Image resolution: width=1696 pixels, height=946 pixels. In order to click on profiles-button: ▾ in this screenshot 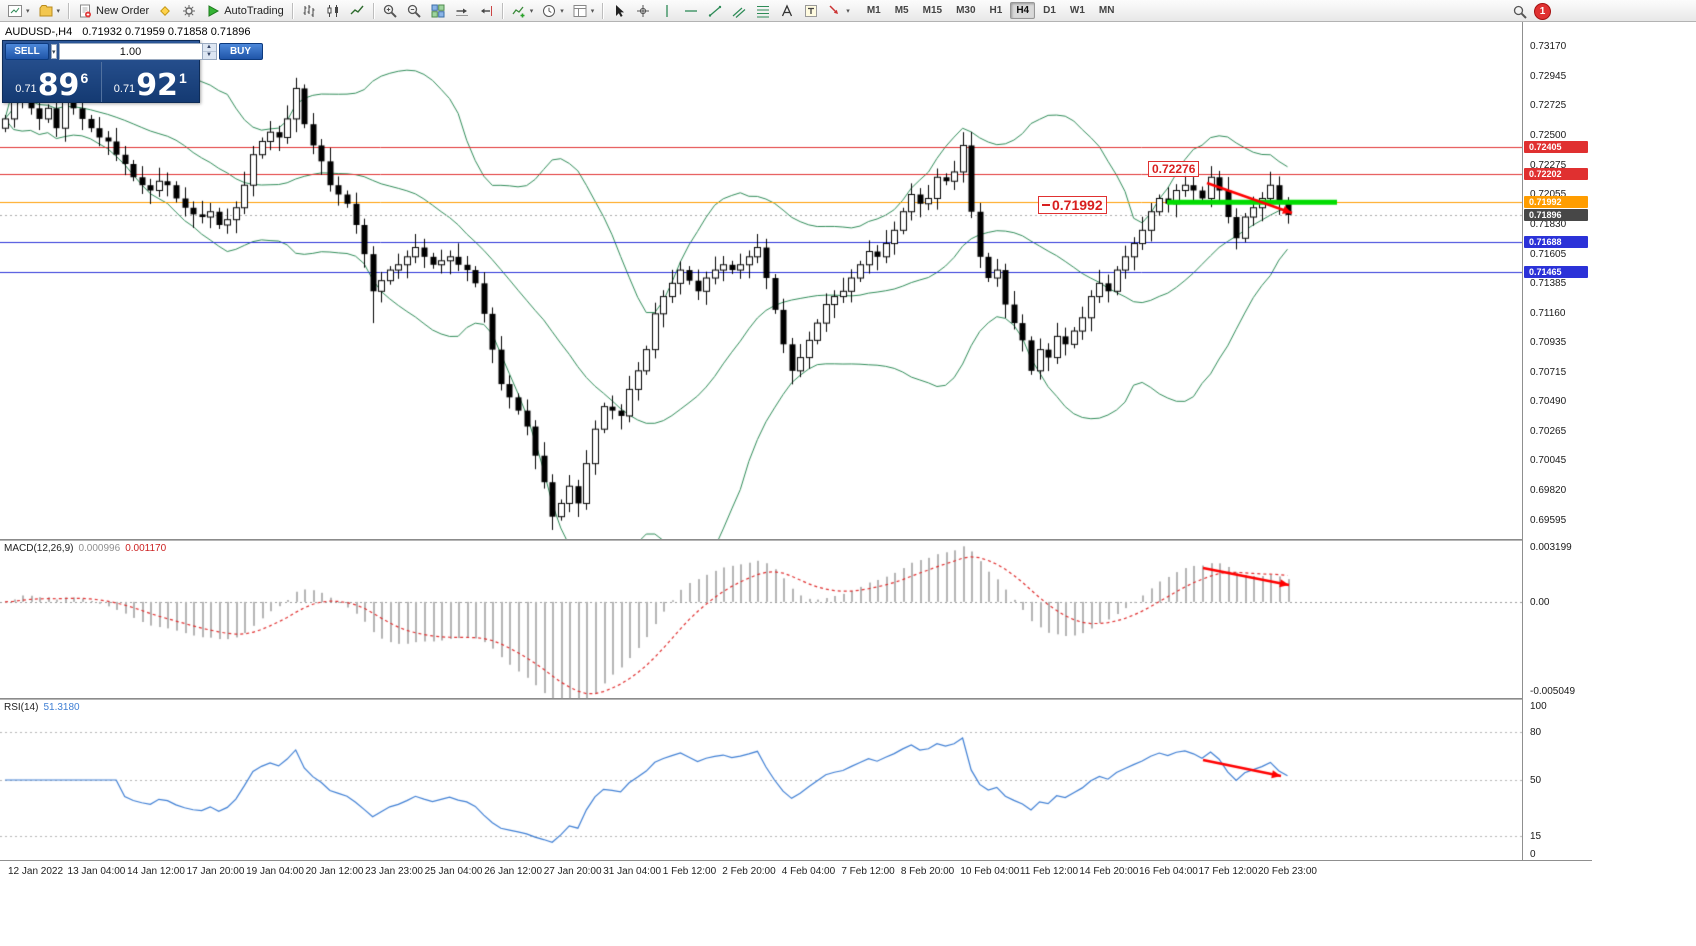, I will do `click(49, 10)`.